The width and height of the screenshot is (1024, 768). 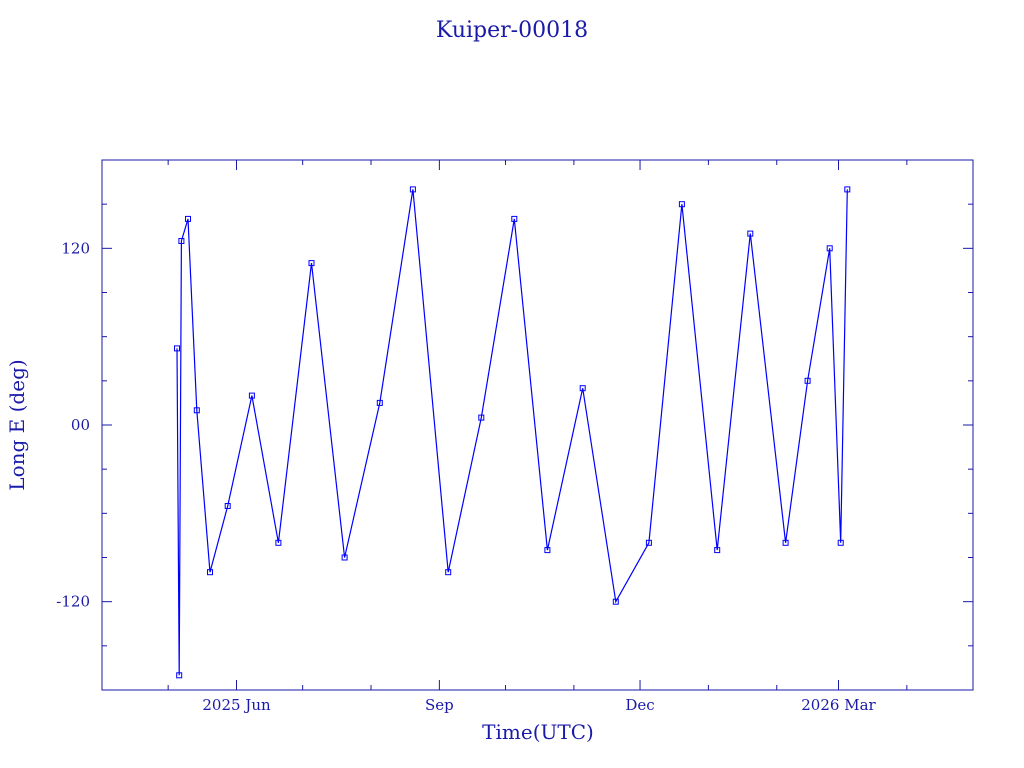 I want to click on chart-title: Kuiper-00018, so click(x=512, y=30).